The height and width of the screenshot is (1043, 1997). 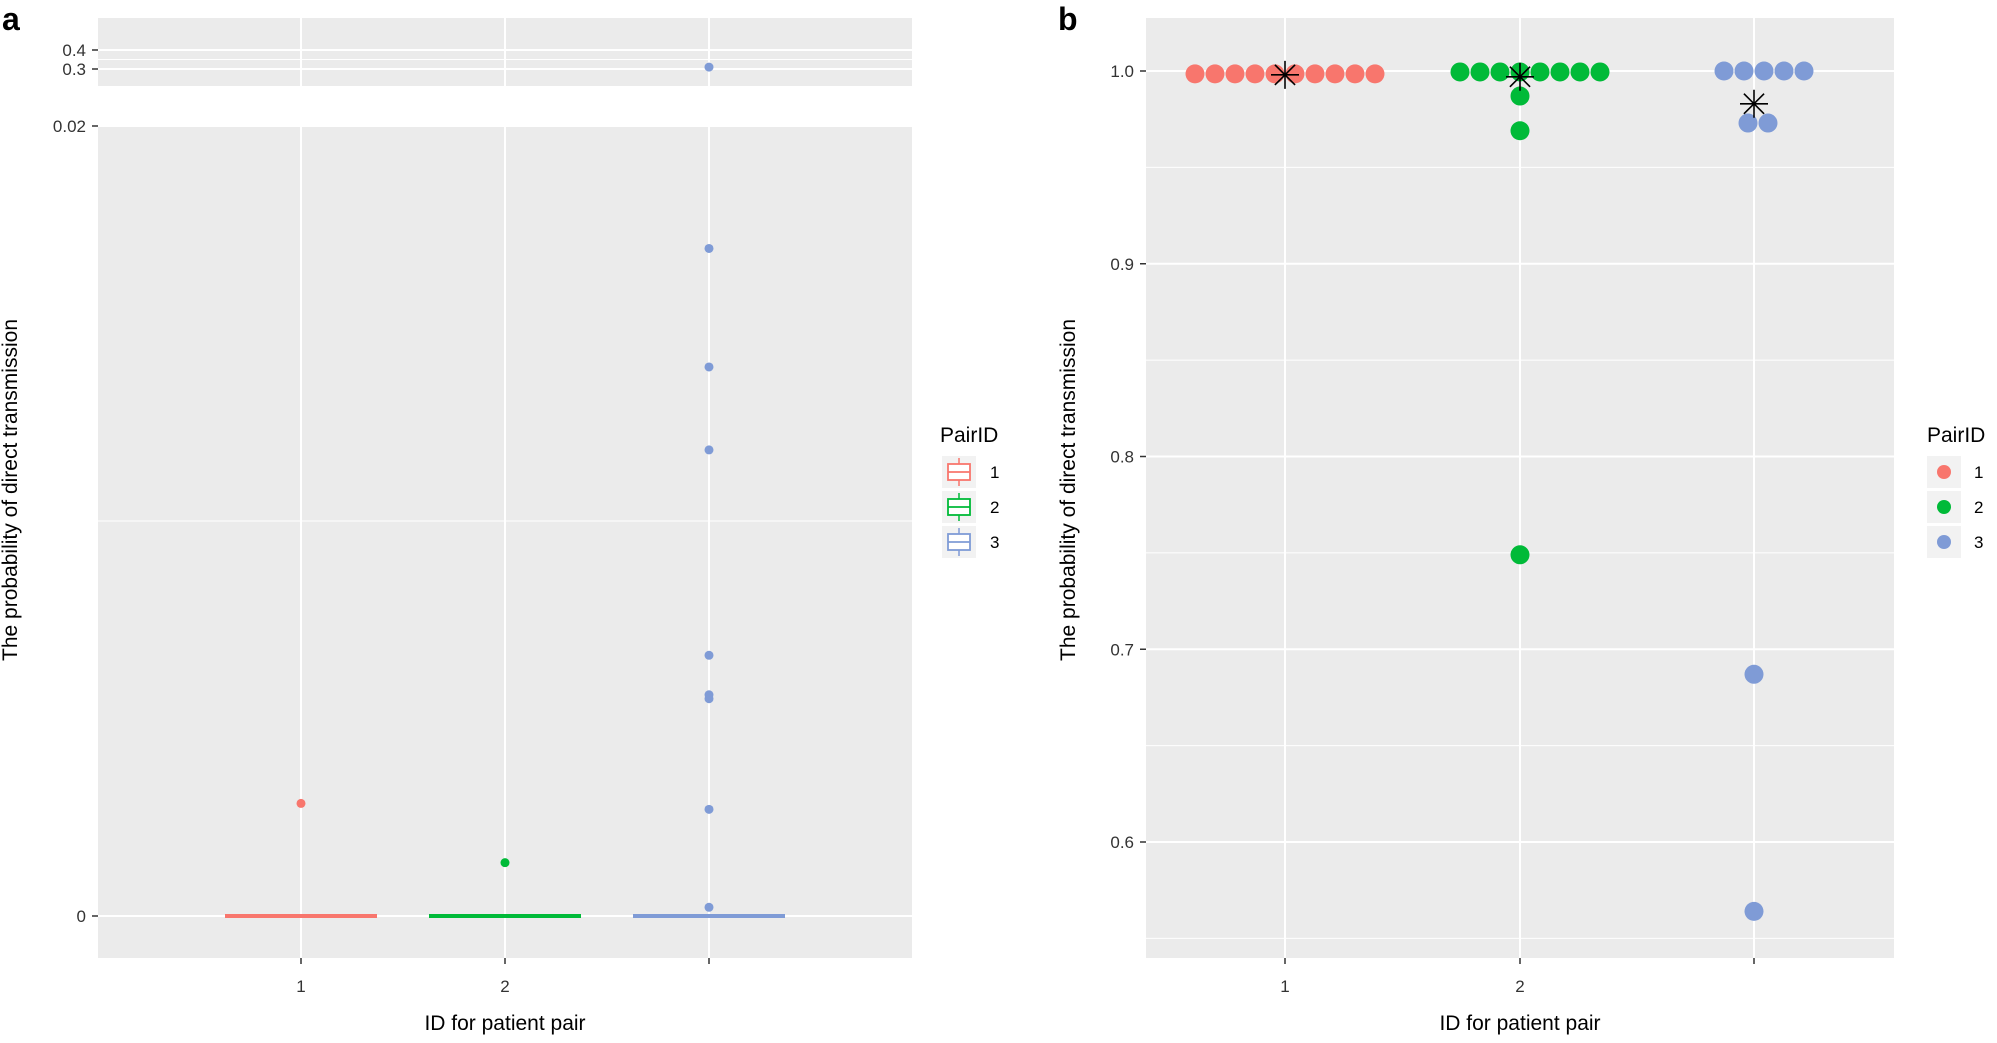 I want to click on panel-a-legend-title: PairID, so click(x=969, y=435).